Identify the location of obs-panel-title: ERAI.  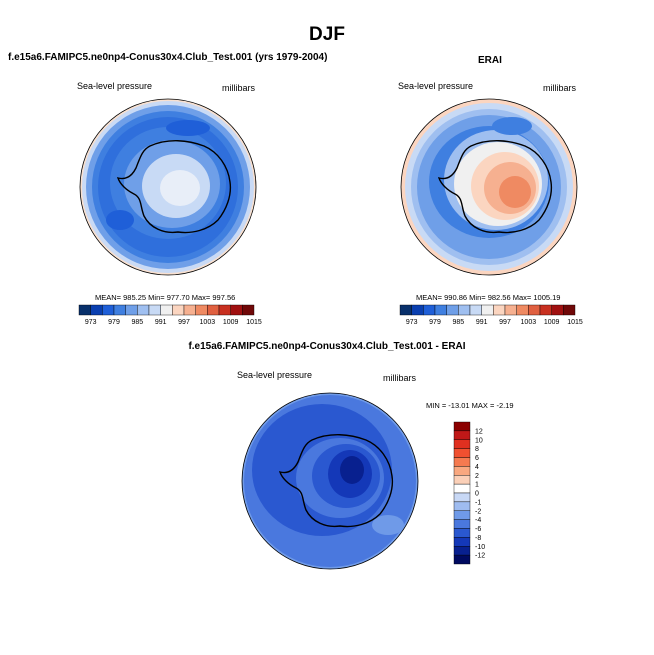
(490, 60).